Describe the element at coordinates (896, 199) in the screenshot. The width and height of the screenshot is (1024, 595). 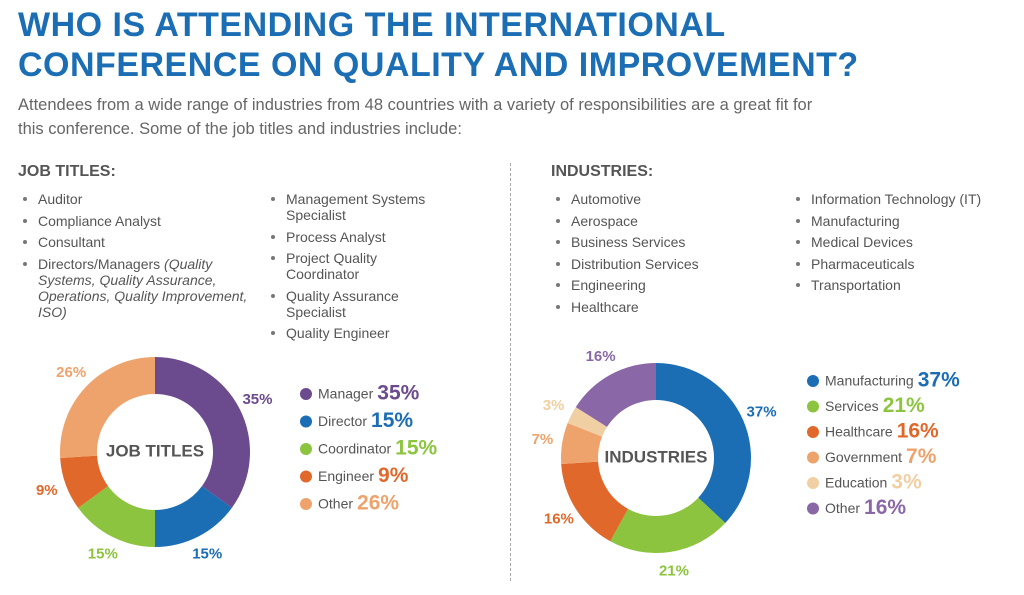
I see `item-text: Information Technology (IT)` at that location.